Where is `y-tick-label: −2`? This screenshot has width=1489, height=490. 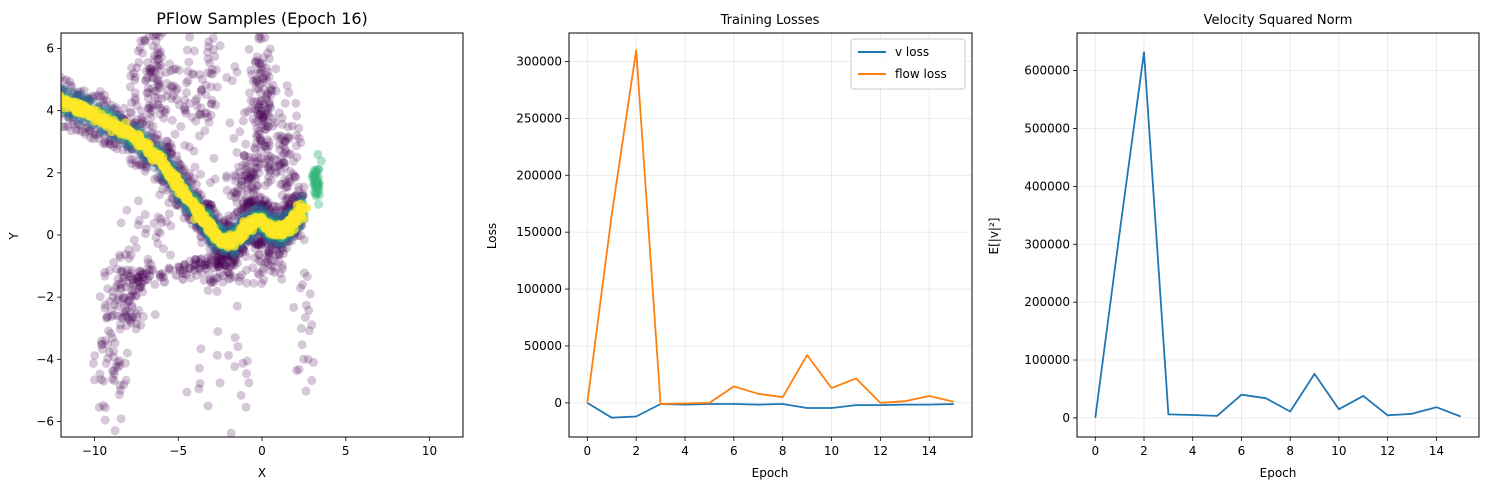 y-tick-label: −2 is located at coordinates (45, 297).